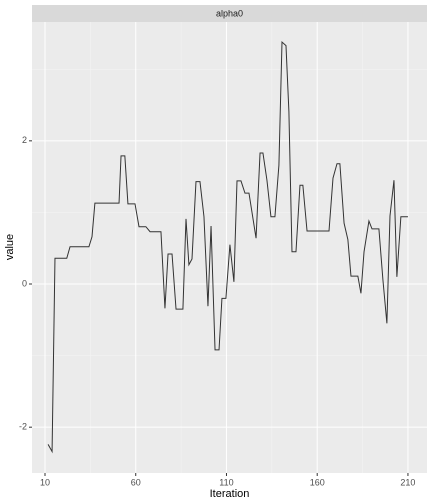 This screenshot has height=504, width=432. What do you see at coordinates (136, 482) in the screenshot?
I see `x-tick-label: 60` at bounding box center [136, 482].